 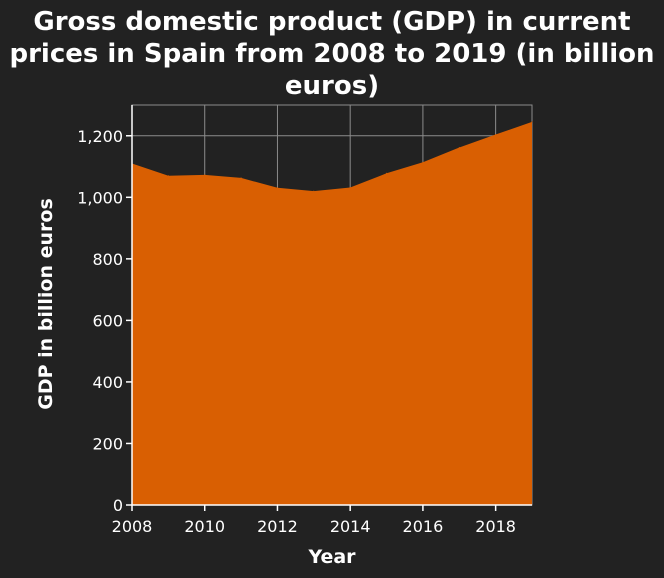 I want to click on y-tick-label-400: 400, so click(x=107, y=382).